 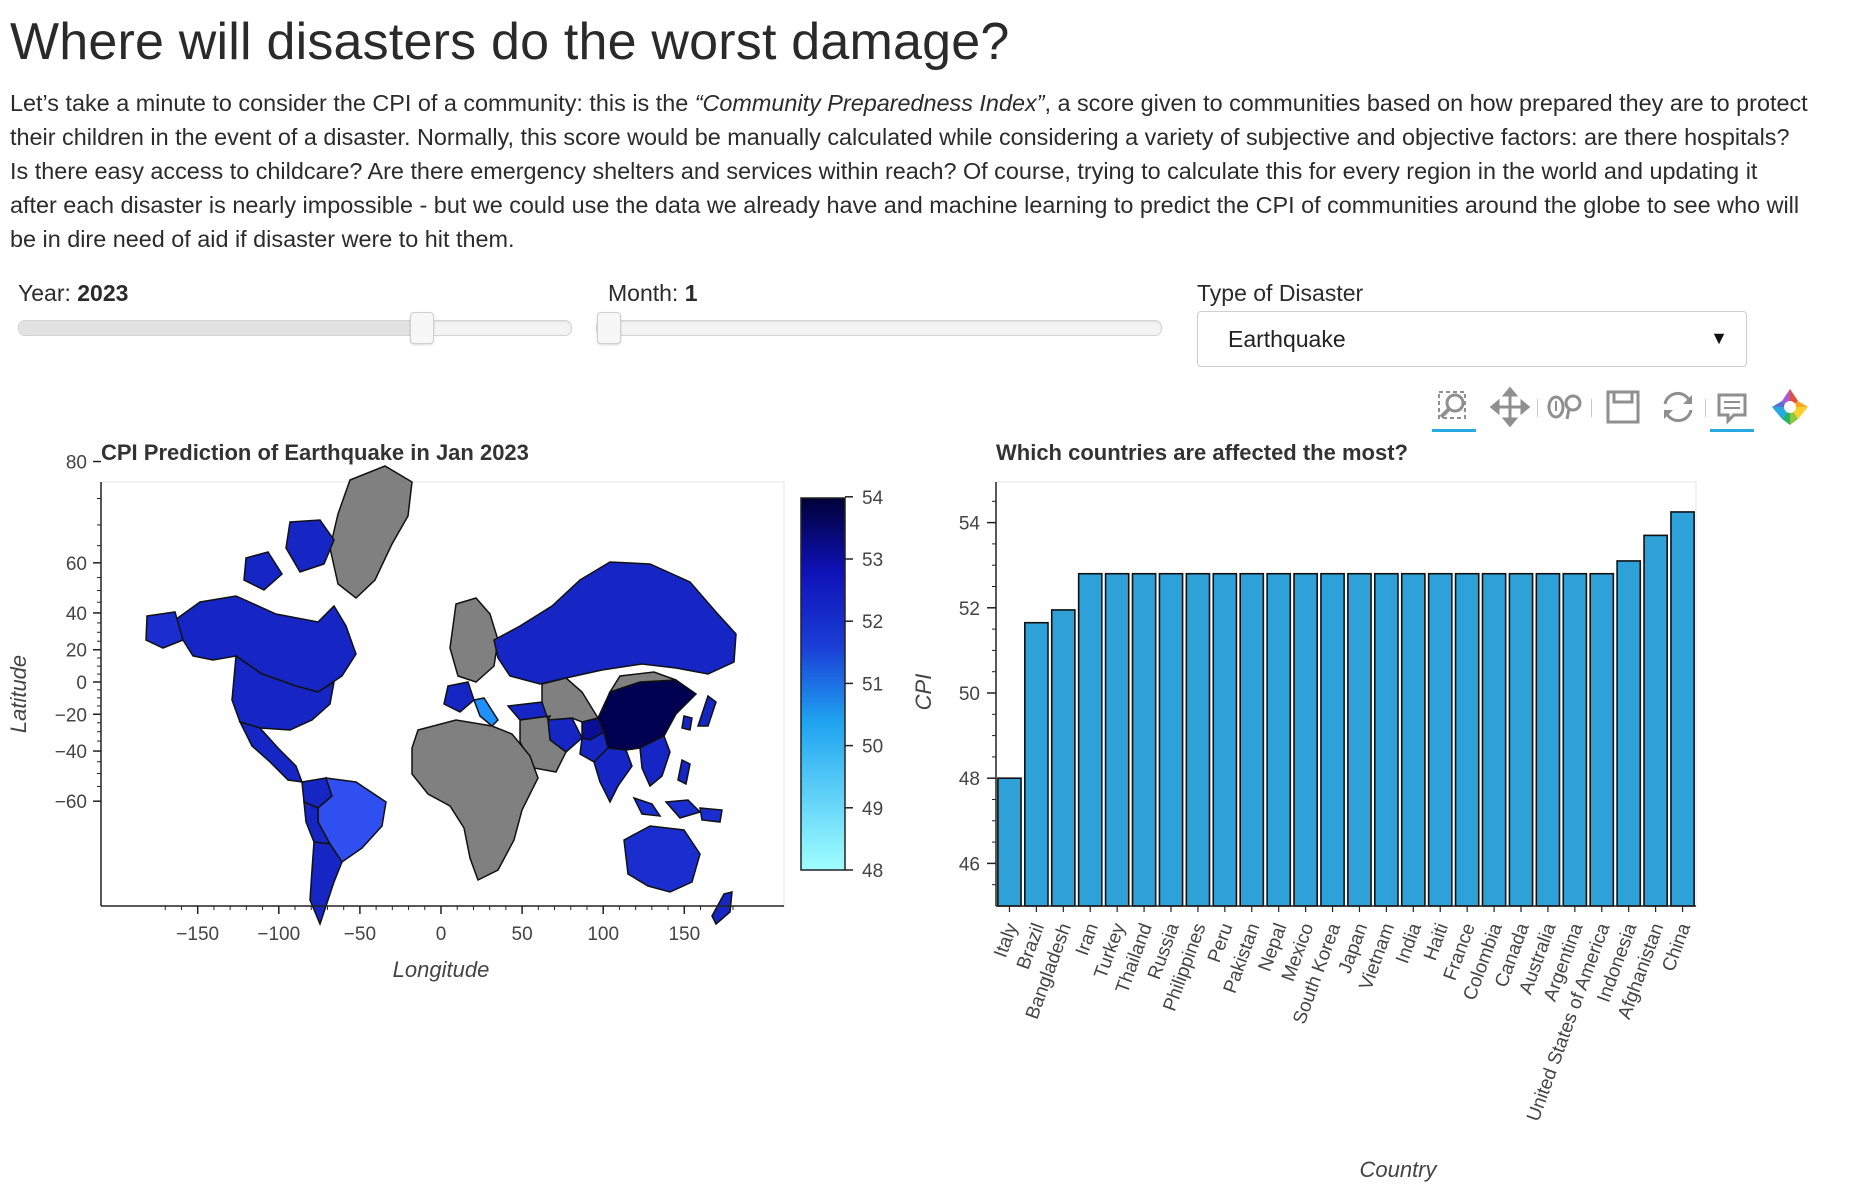 I want to click on map-y-tick-label: 80, so click(x=76, y=463).